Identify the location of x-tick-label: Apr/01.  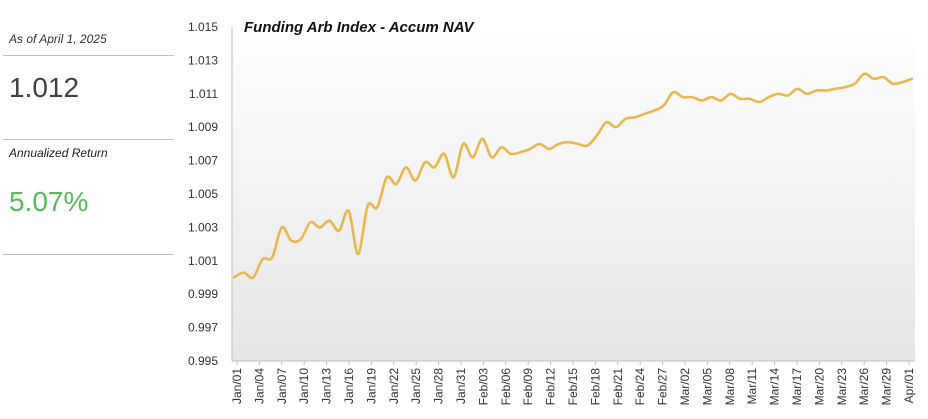
(909, 386).